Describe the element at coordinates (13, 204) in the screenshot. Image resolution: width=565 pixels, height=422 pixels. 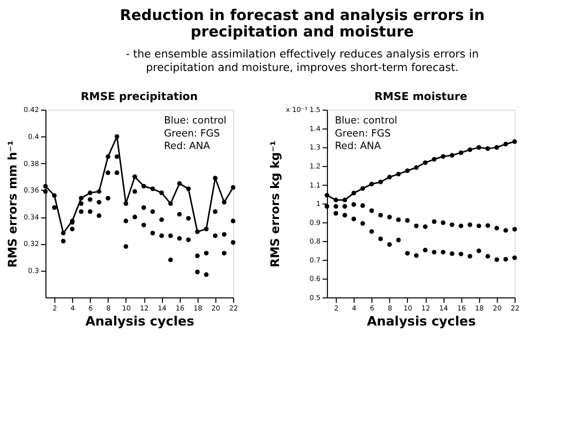
I see `y-axis-title: RMS errors mm h⁻¹` at that location.